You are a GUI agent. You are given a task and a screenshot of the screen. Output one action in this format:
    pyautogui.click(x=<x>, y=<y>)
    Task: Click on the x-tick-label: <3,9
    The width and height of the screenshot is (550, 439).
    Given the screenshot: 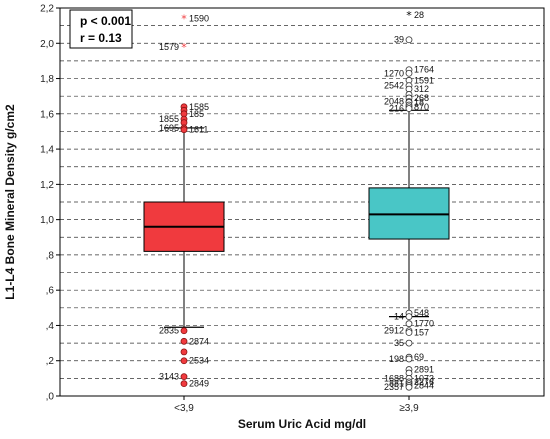 What is the action you would take?
    pyautogui.click(x=184, y=408)
    